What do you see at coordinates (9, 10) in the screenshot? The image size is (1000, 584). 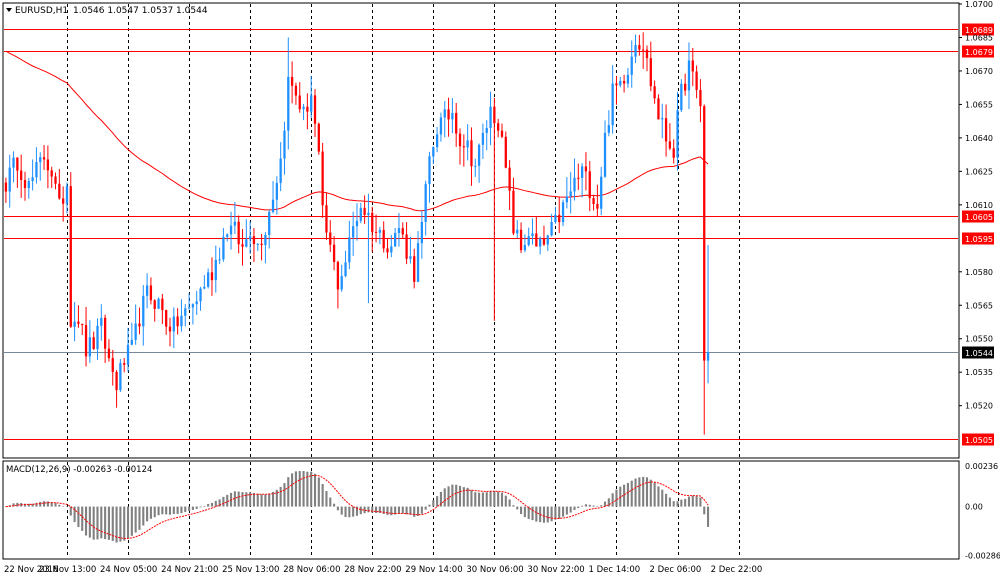 I see `triangle-down-icon` at bounding box center [9, 10].